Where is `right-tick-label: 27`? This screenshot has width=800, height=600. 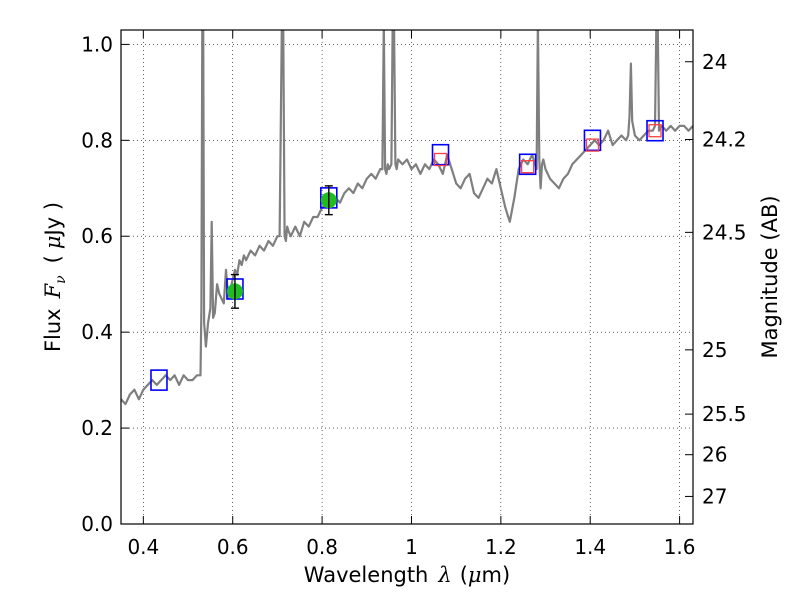
right-tick-label: 27 is located at coordinates (714, 496).